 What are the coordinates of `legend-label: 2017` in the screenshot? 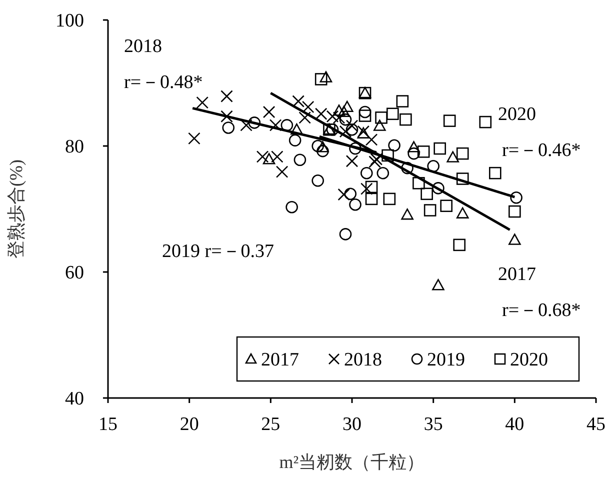 It's located at (280, 360).